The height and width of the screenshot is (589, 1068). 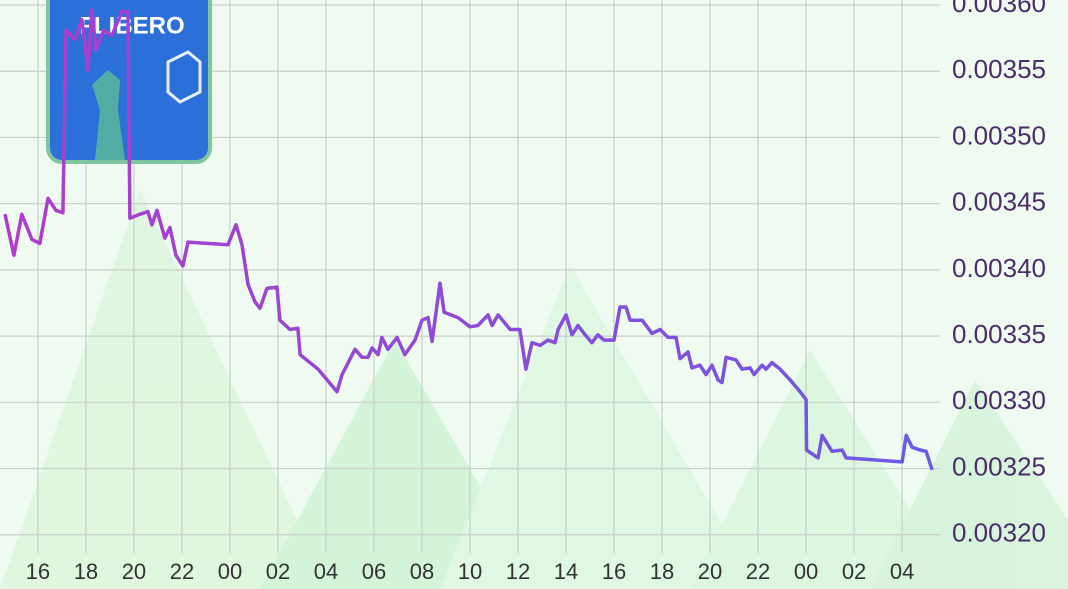 What do you see at coordinates (999, 9) in the screenshot?
I see `y-tick-label: 0.00360` at bounding box center [999, 9].